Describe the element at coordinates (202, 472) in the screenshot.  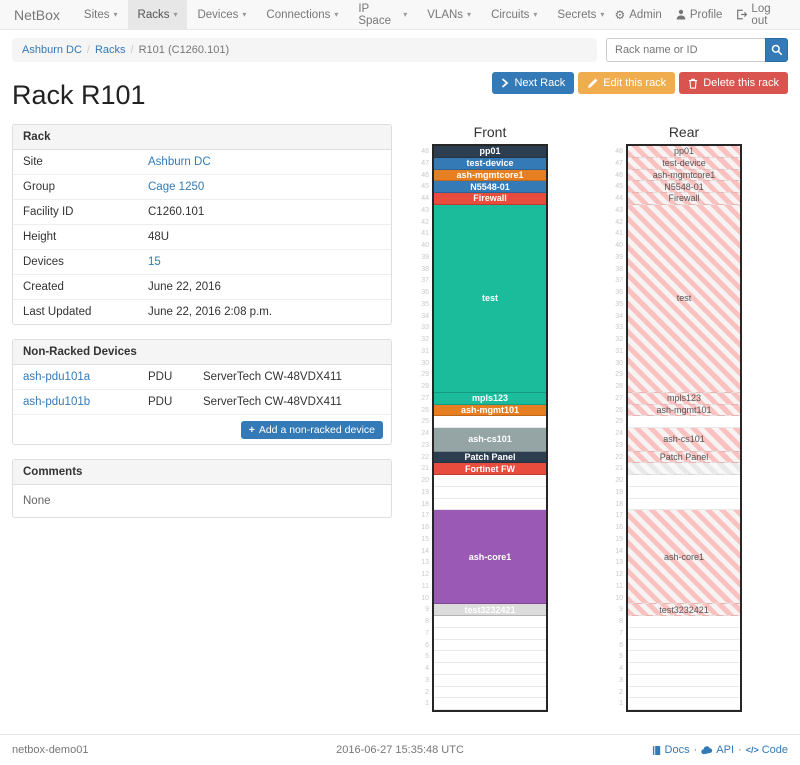
I see `comments-panel-title: Comments` at that location.